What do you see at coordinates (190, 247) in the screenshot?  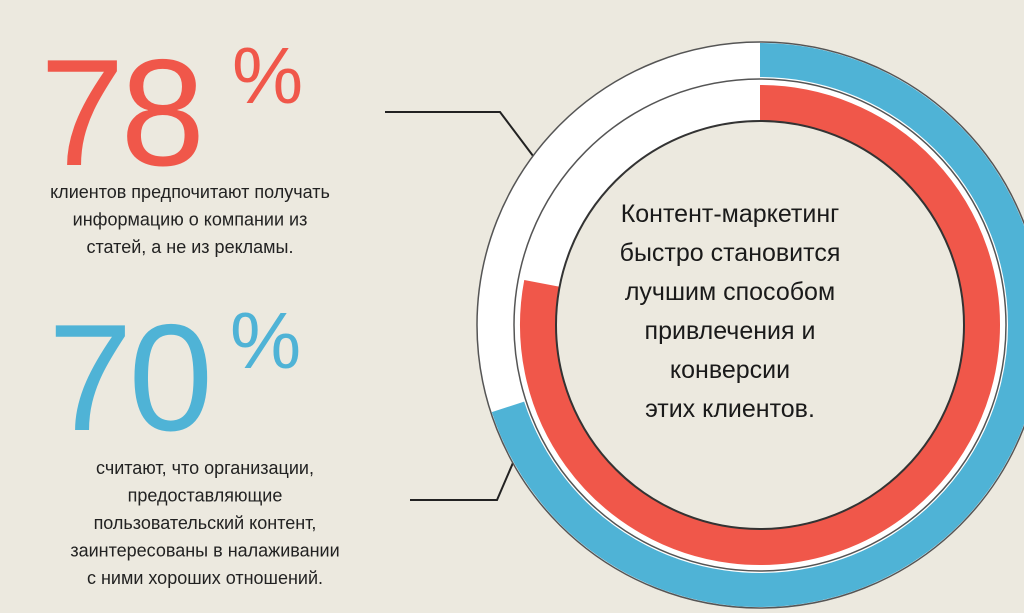 I see `stat-description: статей, а не из рекламы.` at bounding box center [190, 247].